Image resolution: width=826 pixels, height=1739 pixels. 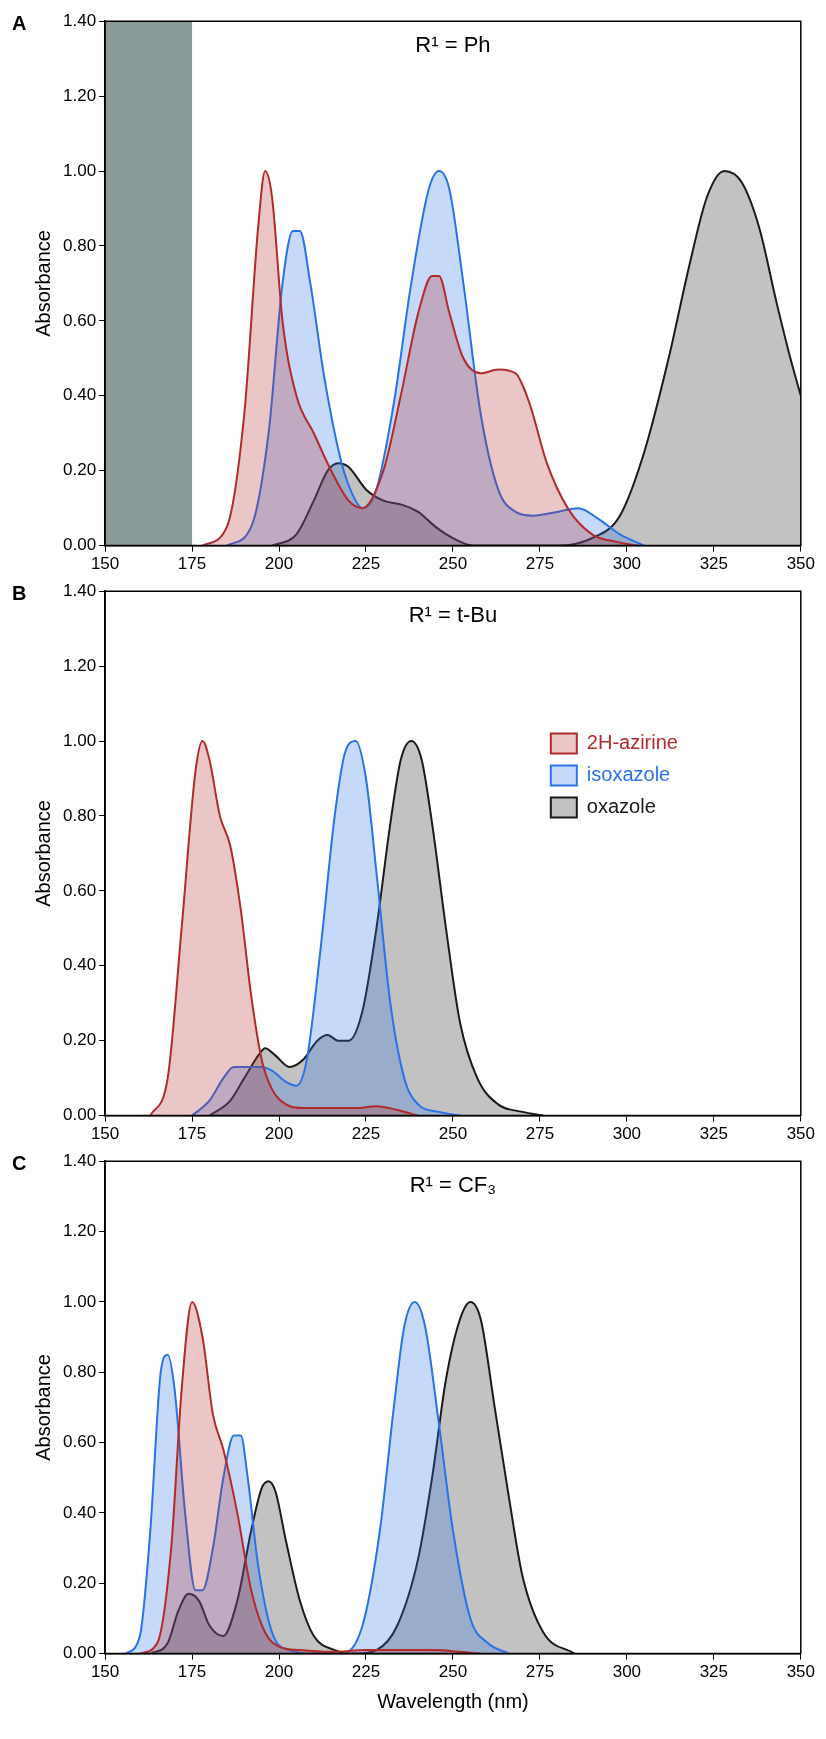 I want to click on text: A, so click(x=19, y=22).